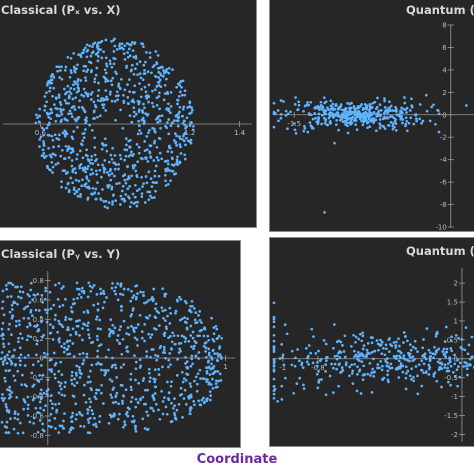 Image resolution: width=474 pixels, height=474 pixels. What do you see at coordinates (41, 133) in the screenshot?
I see `x-tick-label: 0.6` at bounding box center [41, 133].